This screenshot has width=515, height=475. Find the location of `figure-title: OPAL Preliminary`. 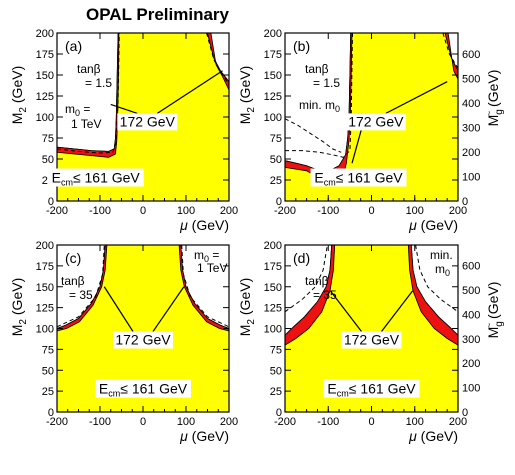

figure-title: OPAL Preliminary is located at coordinates (158, 14).